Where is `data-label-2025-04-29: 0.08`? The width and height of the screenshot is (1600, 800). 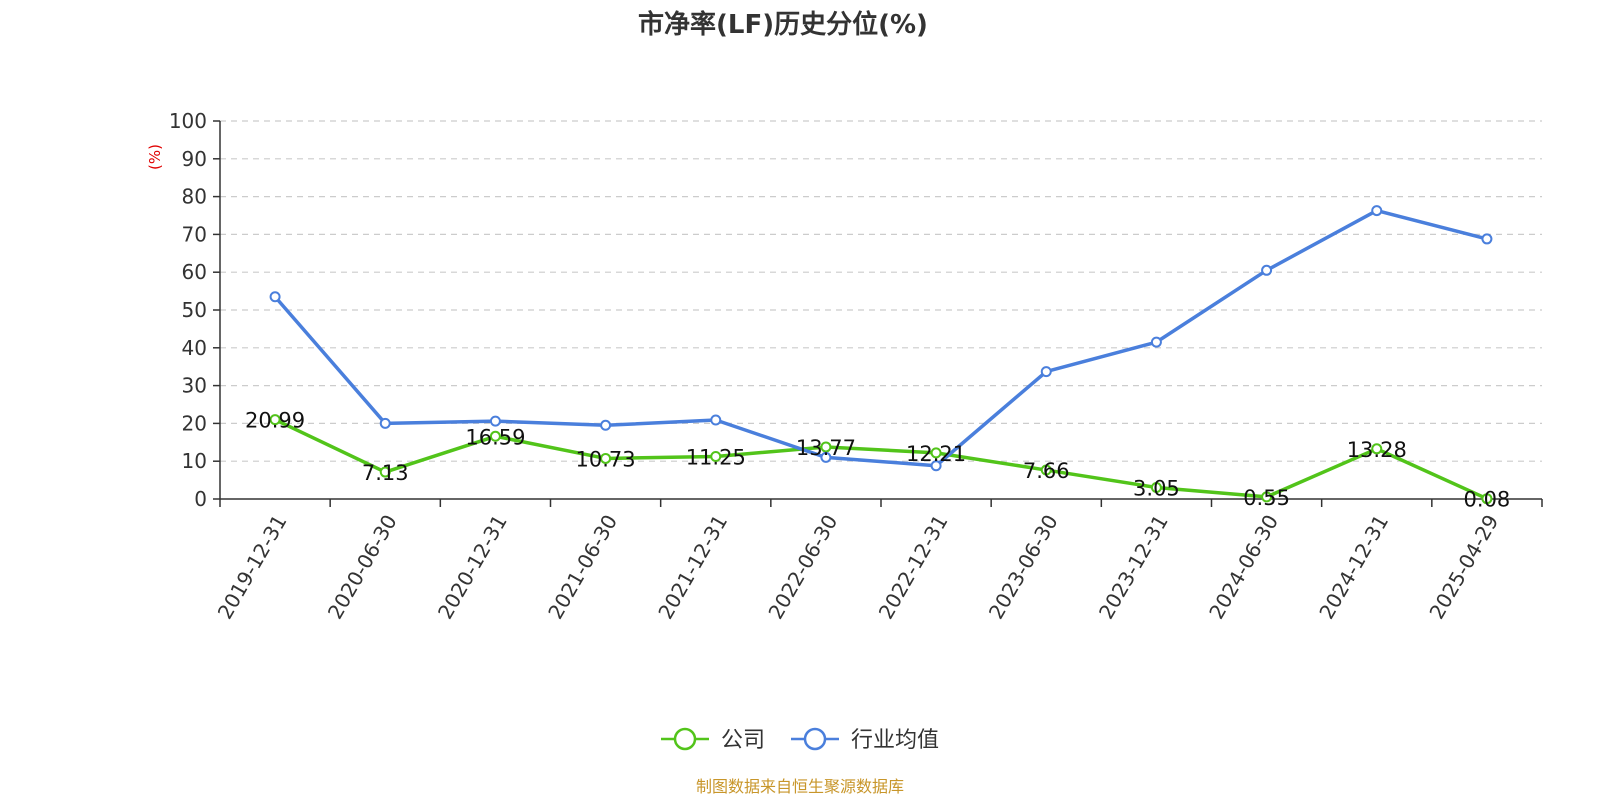 data-label-2025-04-29: 0.08 is located at coordinates (1487, 500).